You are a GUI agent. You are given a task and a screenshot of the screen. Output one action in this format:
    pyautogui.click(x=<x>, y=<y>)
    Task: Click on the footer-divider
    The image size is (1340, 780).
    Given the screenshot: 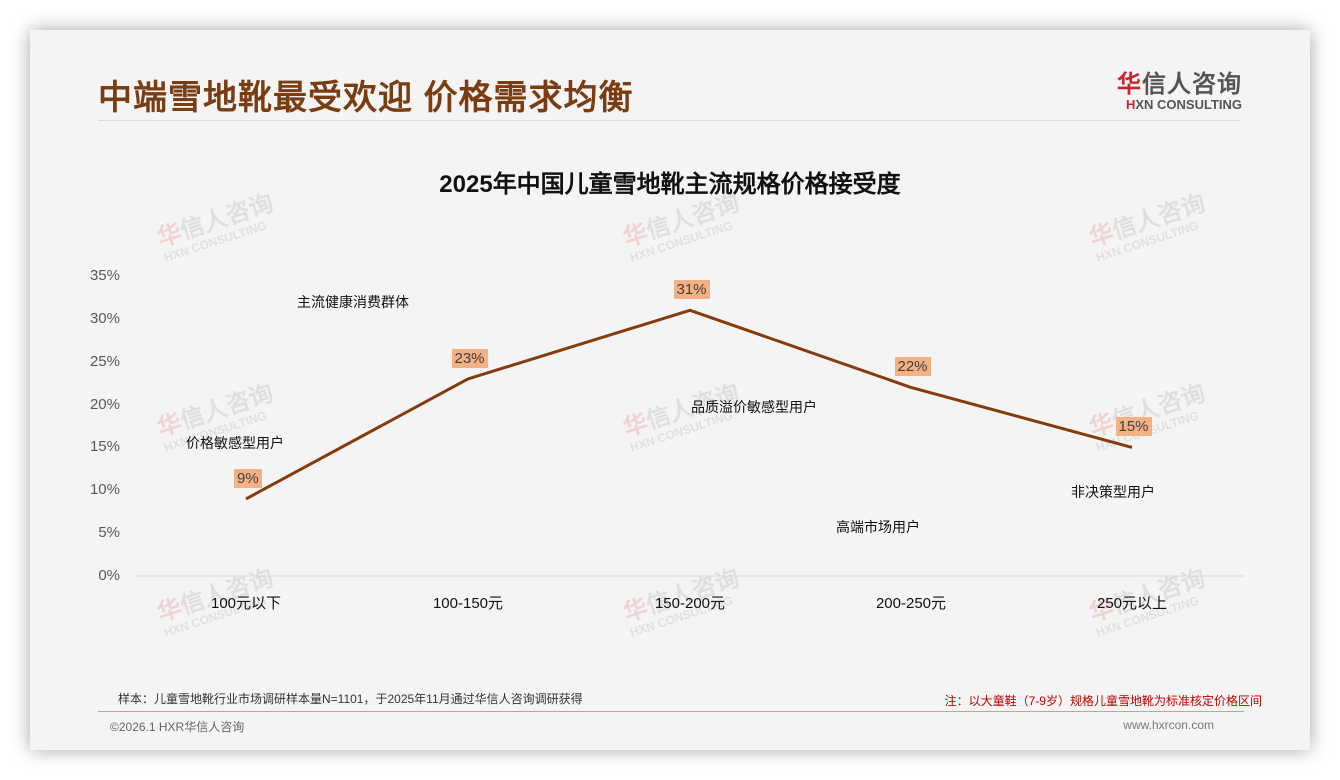 What is the action you would take?
    pyautogui.click(x=671, y=711)
    